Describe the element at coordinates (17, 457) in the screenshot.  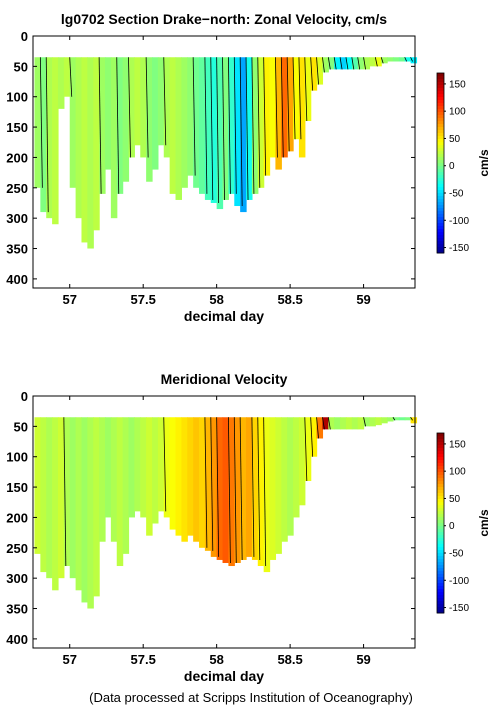
I see `y-tick-label: 100` at that location.